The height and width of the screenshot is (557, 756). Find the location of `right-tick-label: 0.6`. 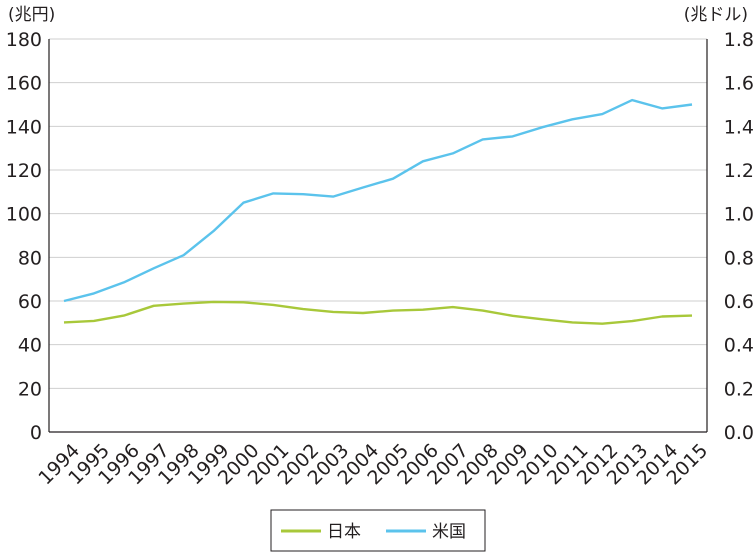

right-tick-label: 0.6 is located at coordinates (739, 302).